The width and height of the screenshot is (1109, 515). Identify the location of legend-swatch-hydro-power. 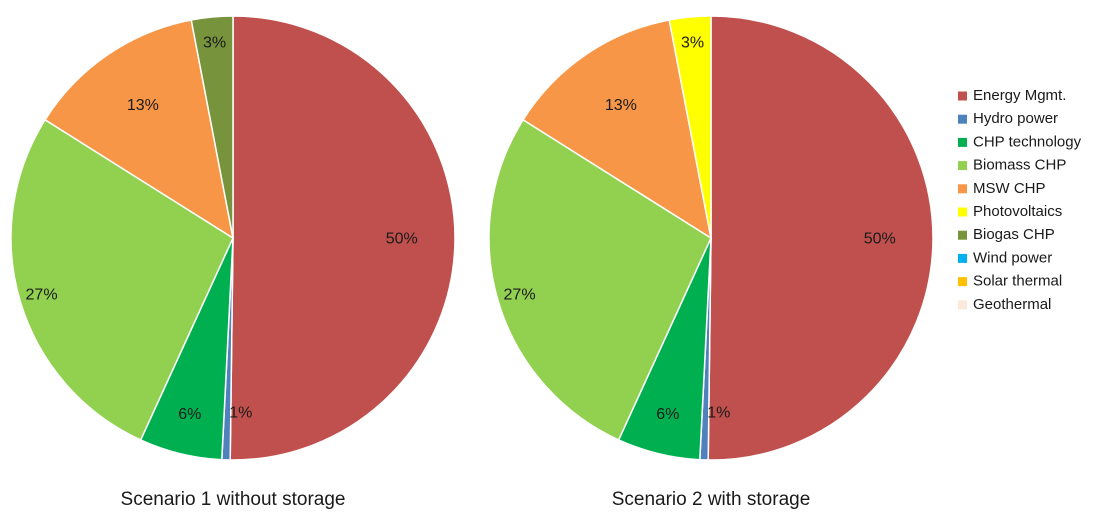
(962, 119).